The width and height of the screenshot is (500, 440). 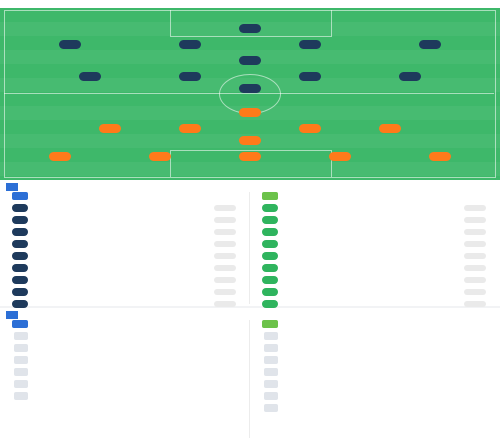 I want to click on away-staff, so click(x=375, y=366).